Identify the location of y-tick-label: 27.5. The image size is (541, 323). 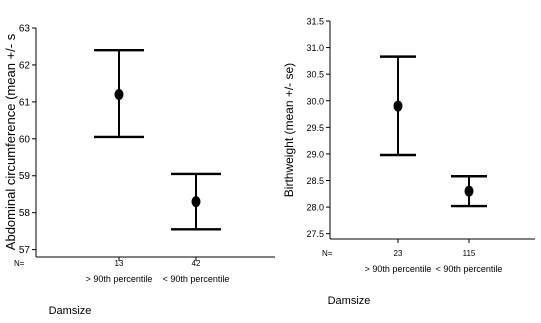
(315, 234).